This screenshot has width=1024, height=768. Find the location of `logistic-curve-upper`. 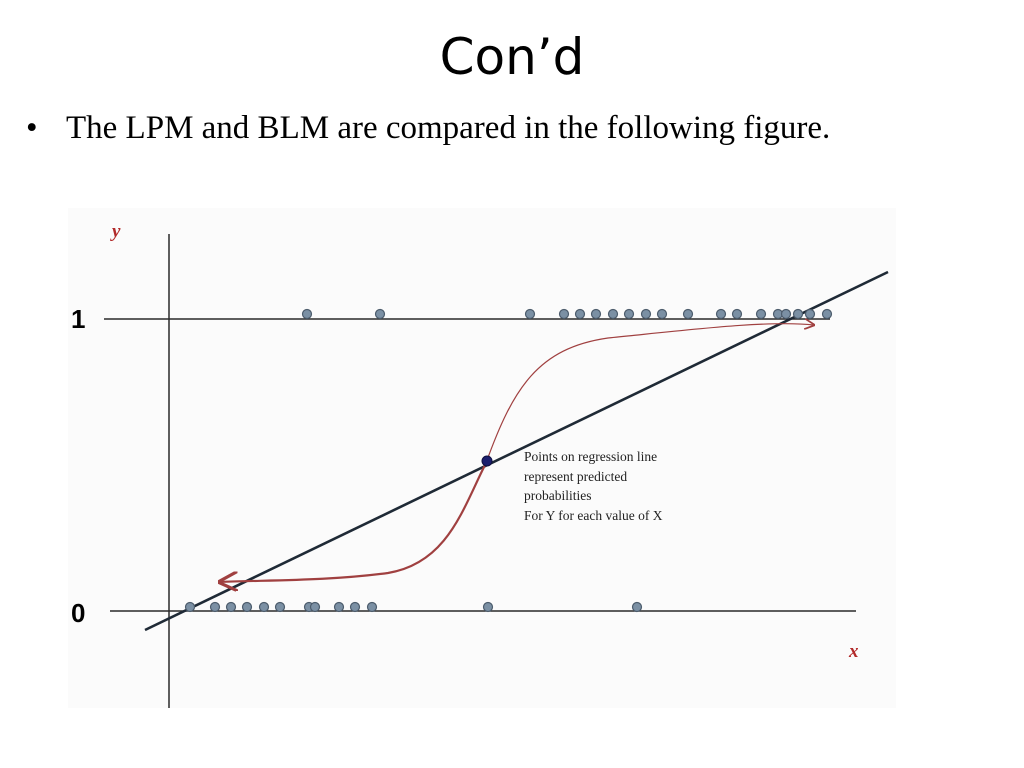

logistic-curve-upper is located at coordinates (649, 394).